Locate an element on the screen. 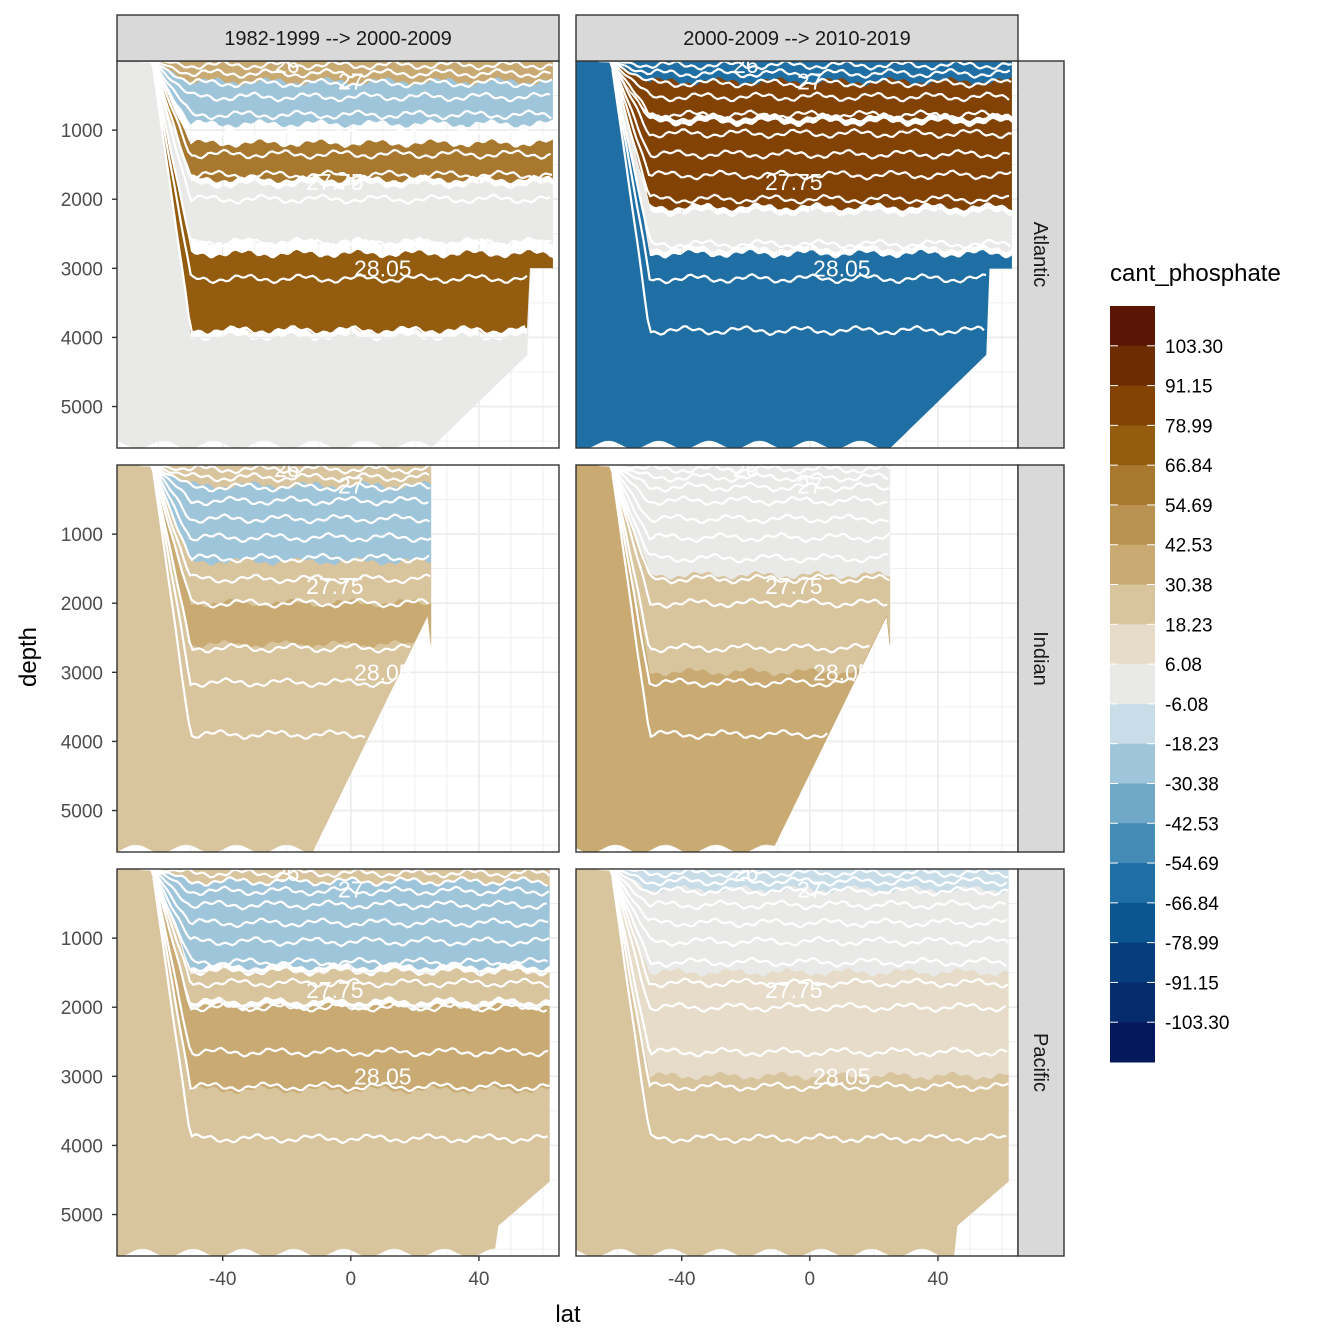 The image size is (1344, 1344). row-strip-box is located at coordinates (1041, 658).